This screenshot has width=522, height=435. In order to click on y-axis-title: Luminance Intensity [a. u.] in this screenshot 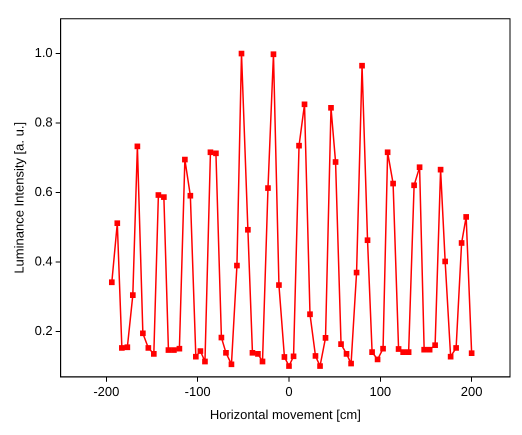, I will do `click(18, 198)`.